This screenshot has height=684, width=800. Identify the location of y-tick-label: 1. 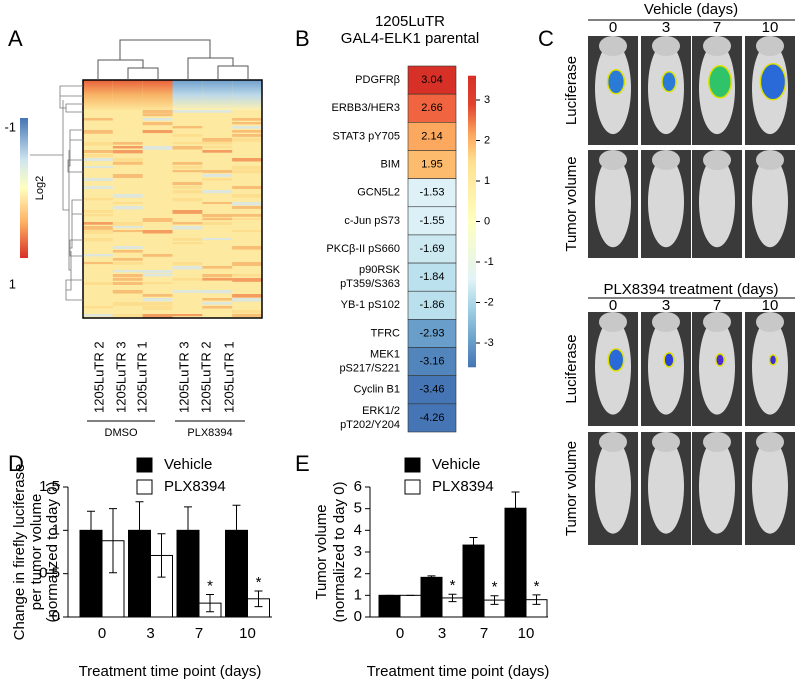
(358, 594).